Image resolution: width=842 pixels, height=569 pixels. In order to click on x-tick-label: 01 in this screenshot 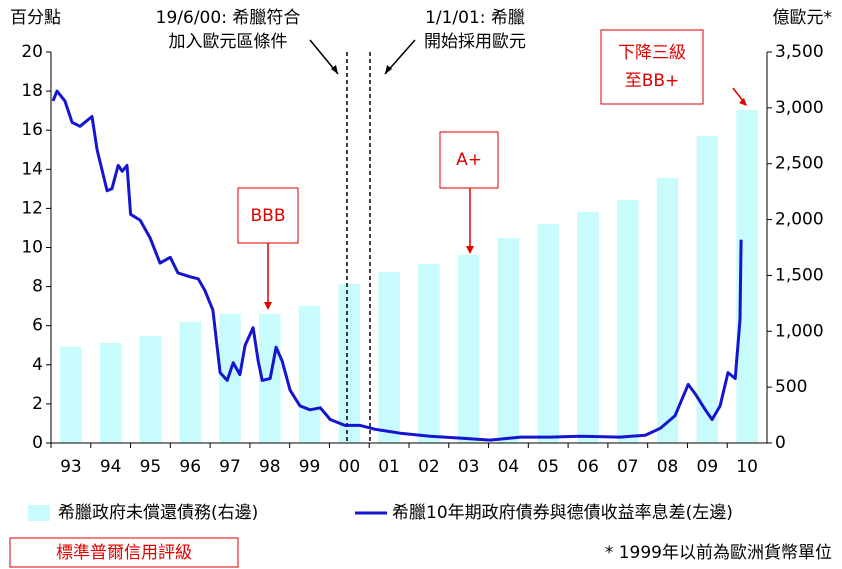, I will do `click(389, 467)`.